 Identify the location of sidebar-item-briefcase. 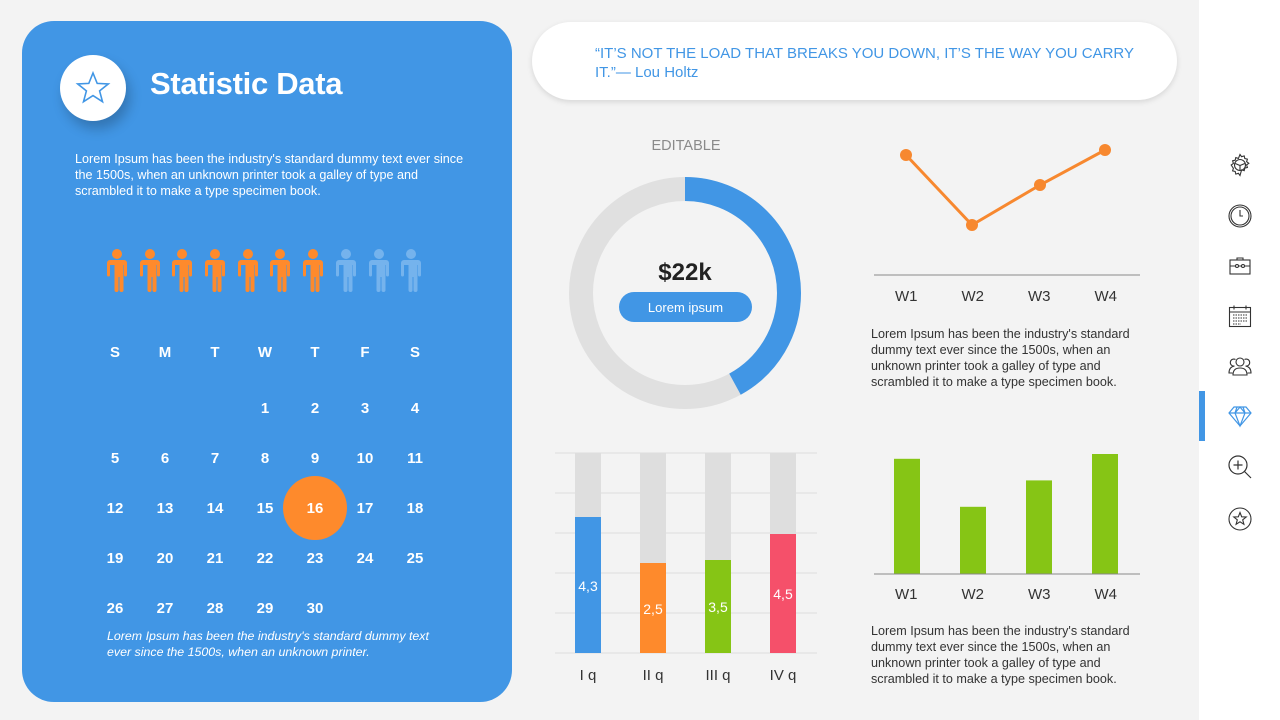
(1239, 266).